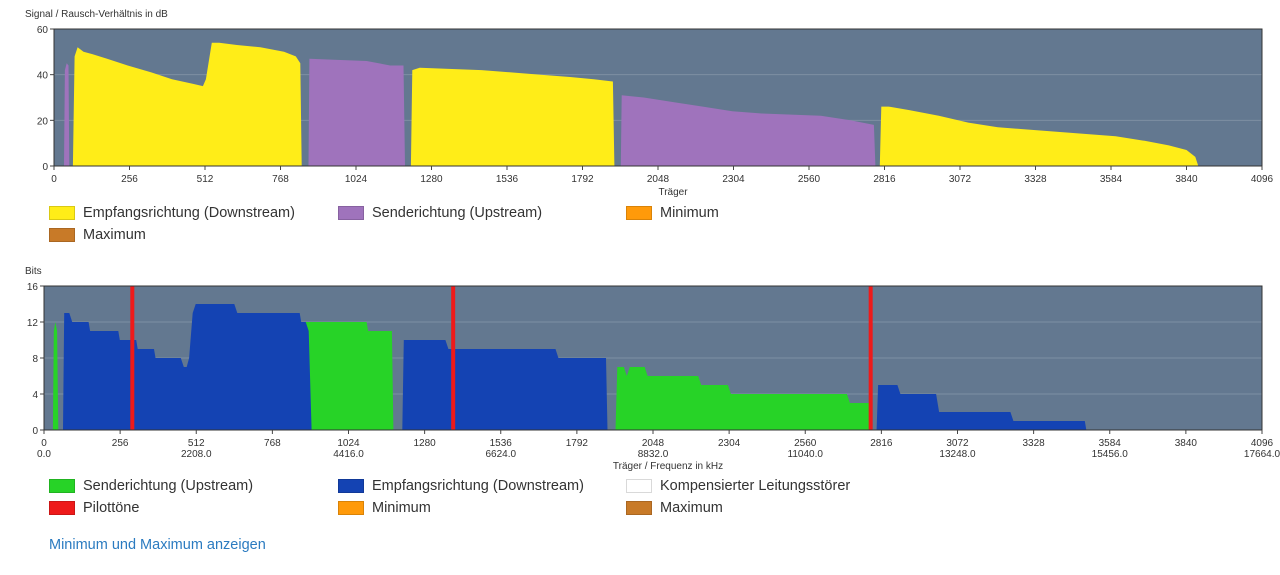  I want to click on y-tick-label: 4, so click(35, 395).